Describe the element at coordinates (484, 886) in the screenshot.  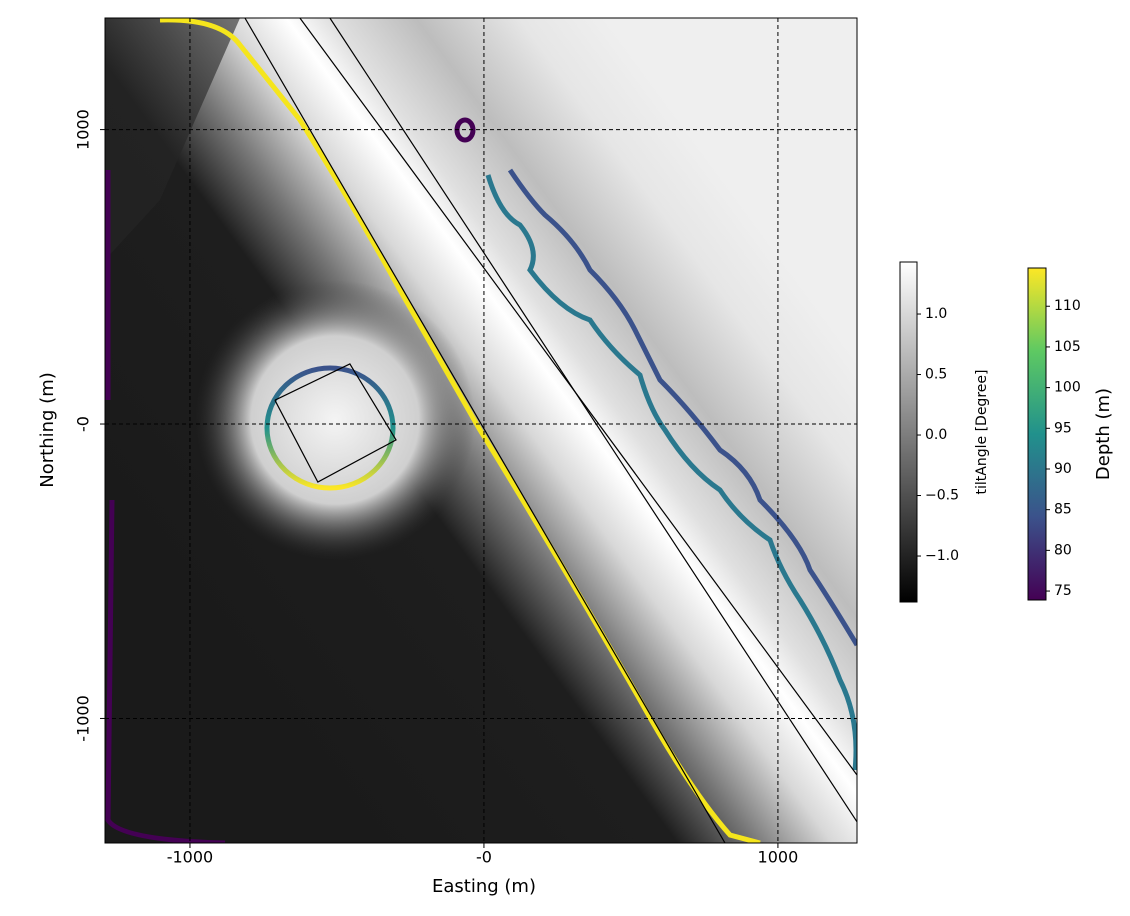
I see `x-axis-label: Easting (m)` at that location.